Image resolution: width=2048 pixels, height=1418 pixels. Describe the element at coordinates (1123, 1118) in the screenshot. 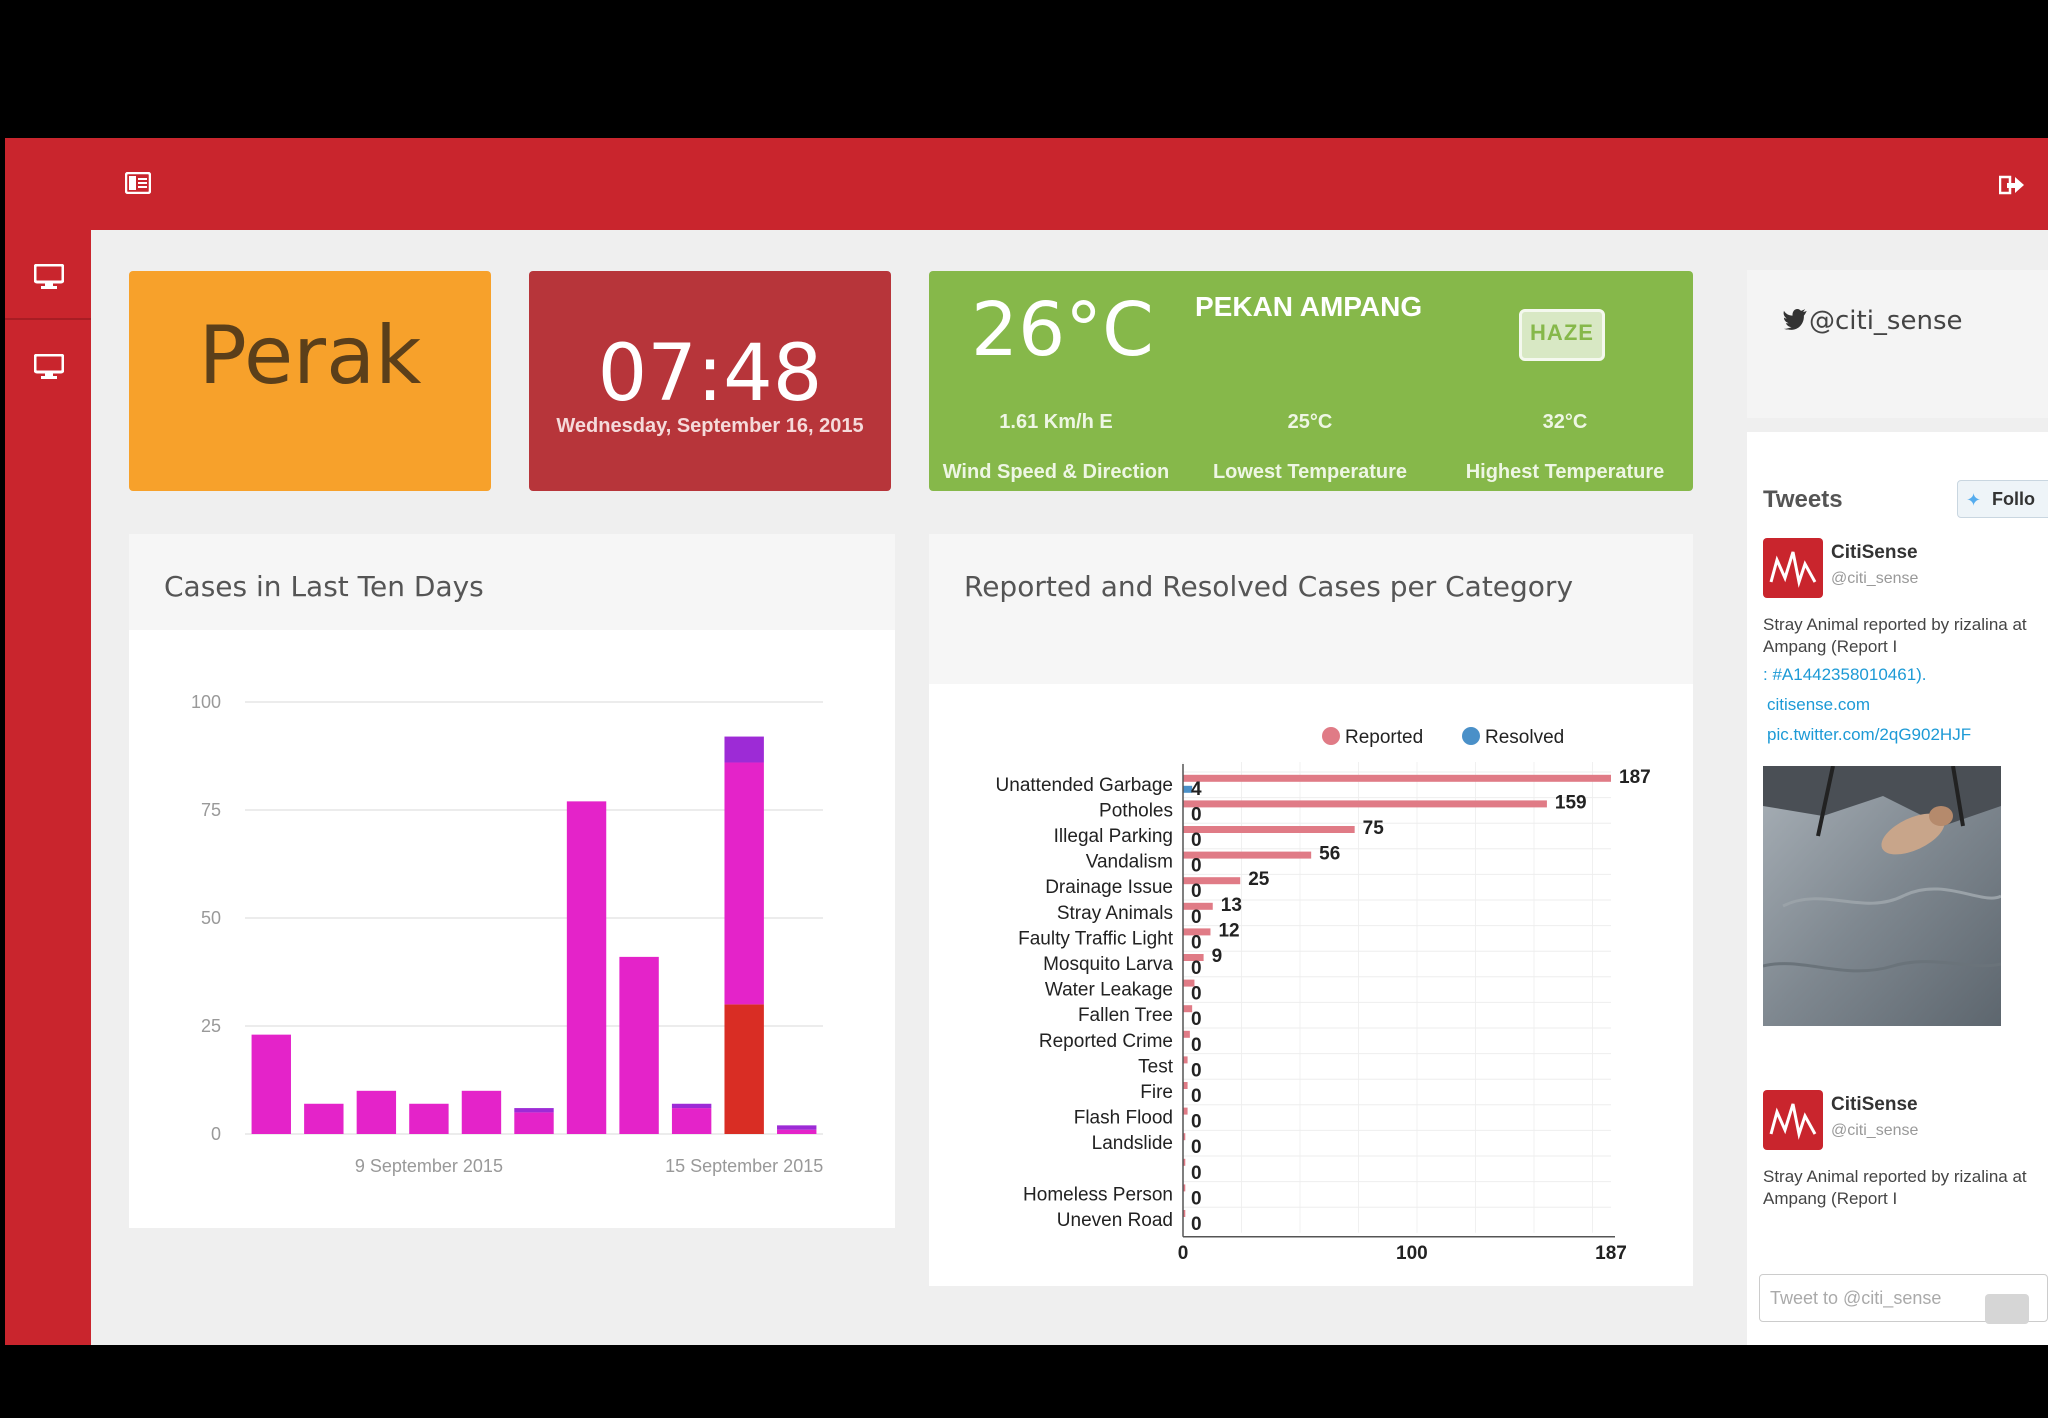

I see `category-label: Flash Flood` at that location.